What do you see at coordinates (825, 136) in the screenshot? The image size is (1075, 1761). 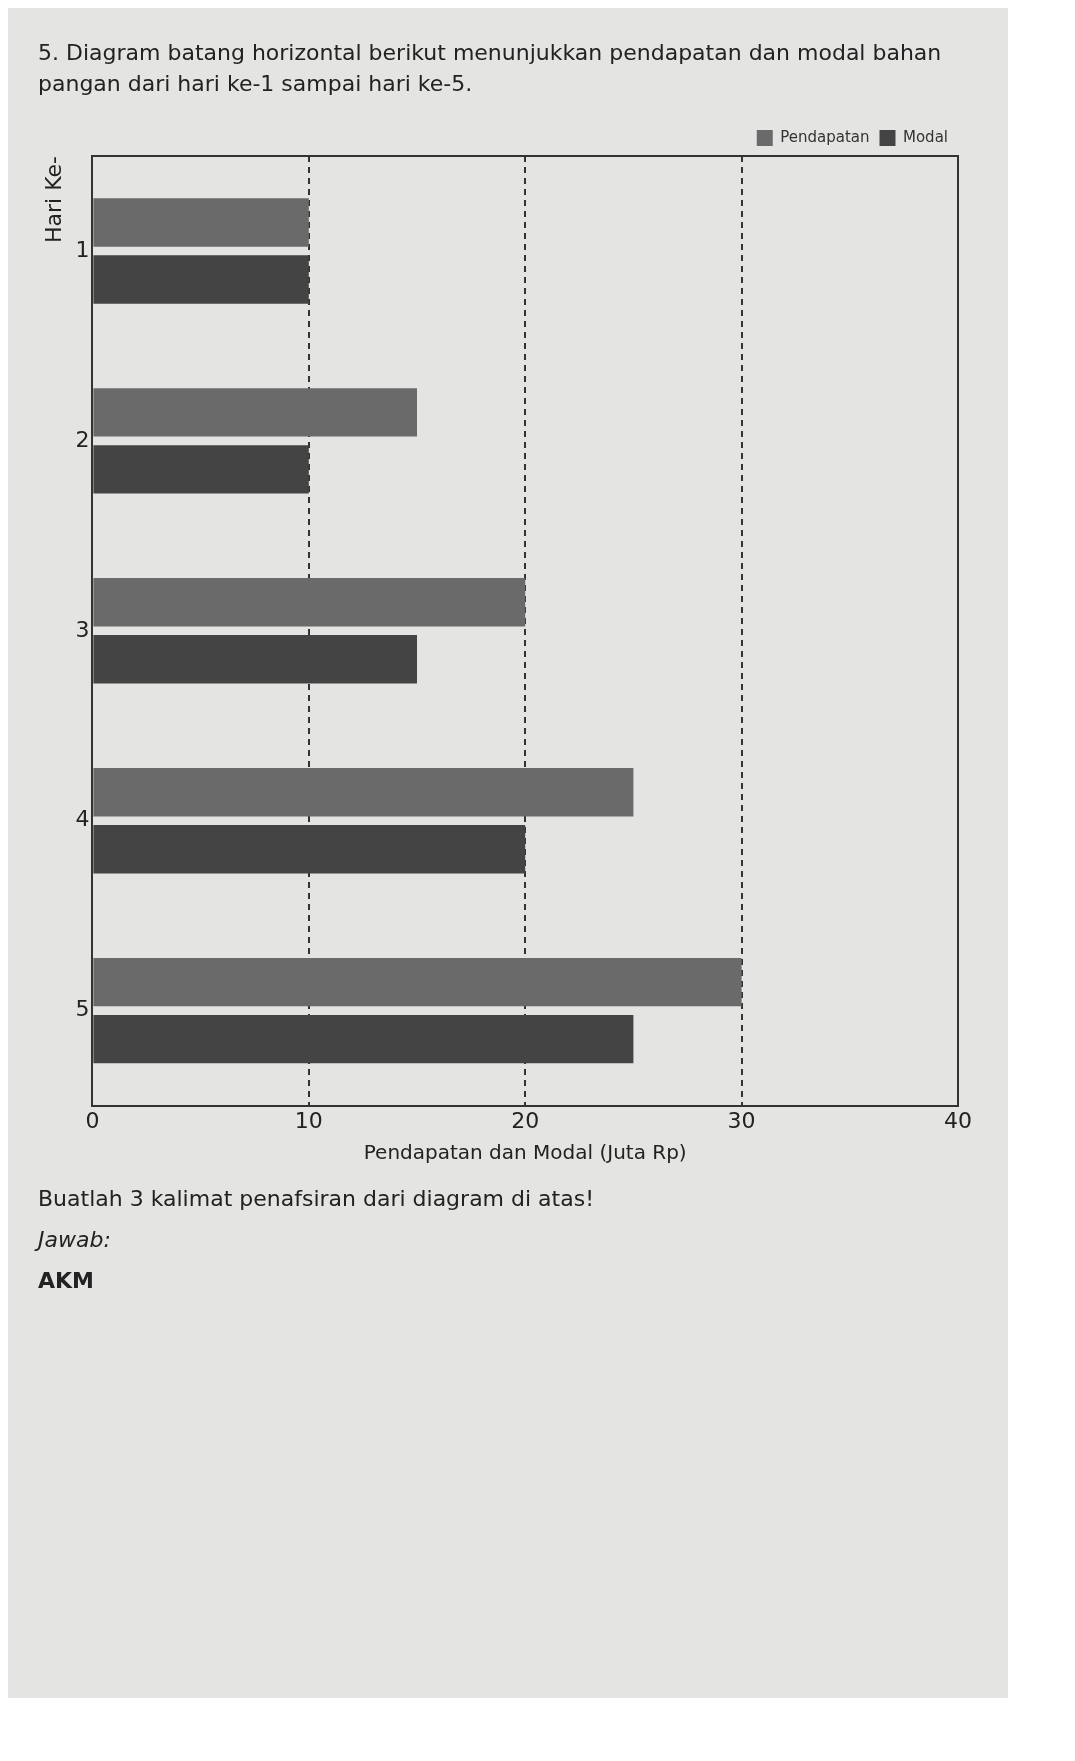 I see `legend-label: Pendapatan` at bounding box center [825, 136].